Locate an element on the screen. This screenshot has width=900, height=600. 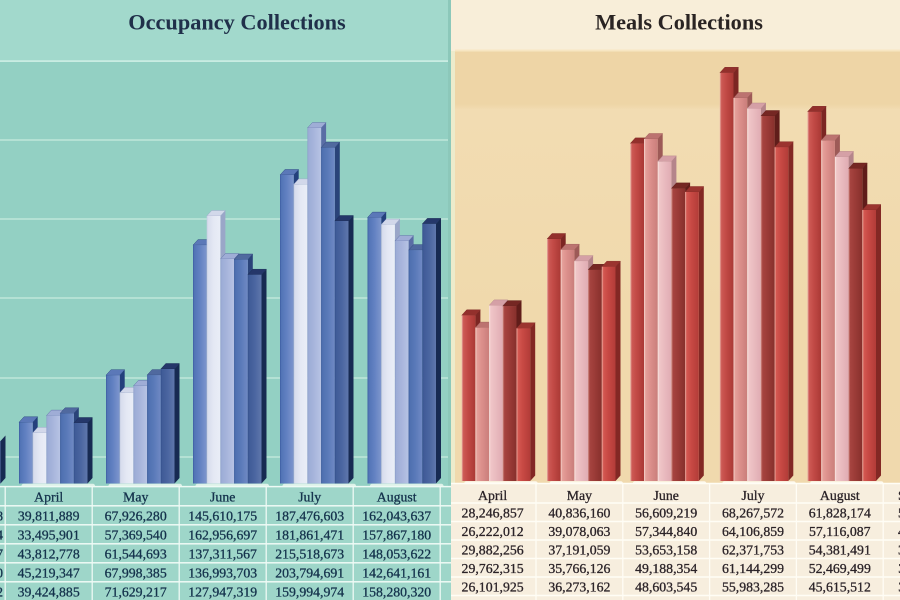
svg-text: 49,188,354 is located at coordinates (666, 568).